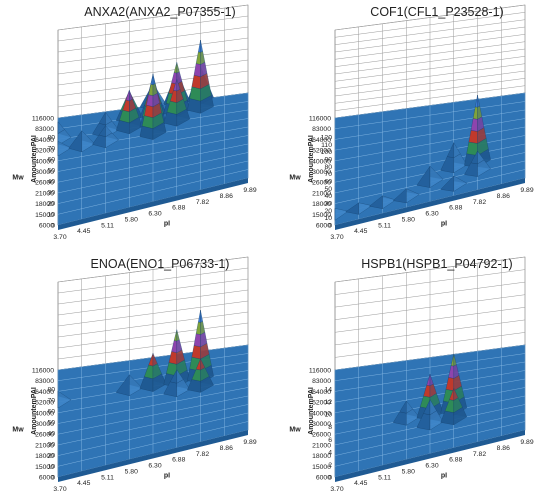 This screenshot has height=502, width=550. What do you see at coordinates (327, 138) in the screenshot?
I see `z-tick-label: 120` at bounding box center [327, 138].